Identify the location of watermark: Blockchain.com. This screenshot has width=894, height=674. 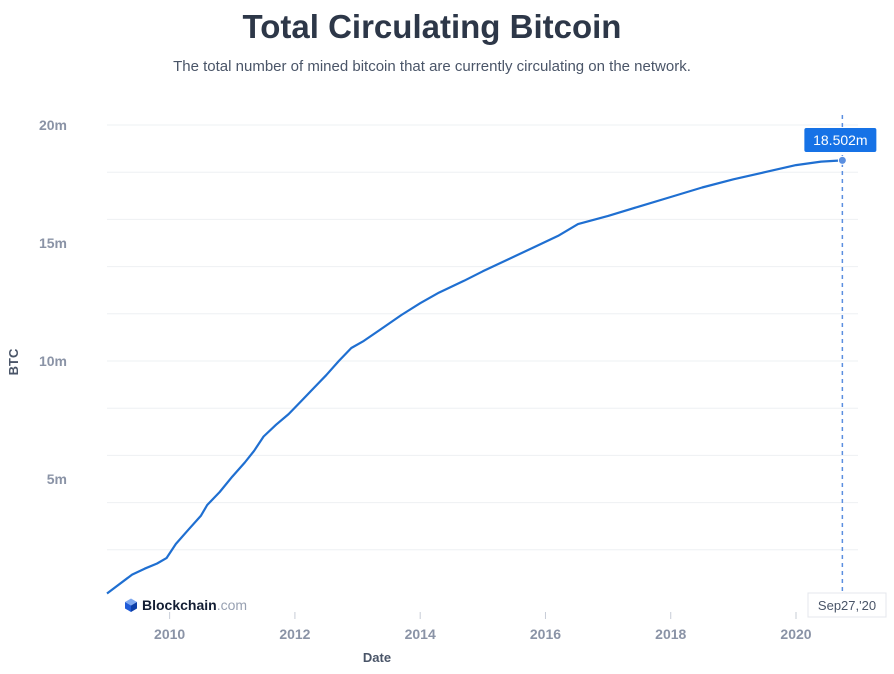
(186, 605).